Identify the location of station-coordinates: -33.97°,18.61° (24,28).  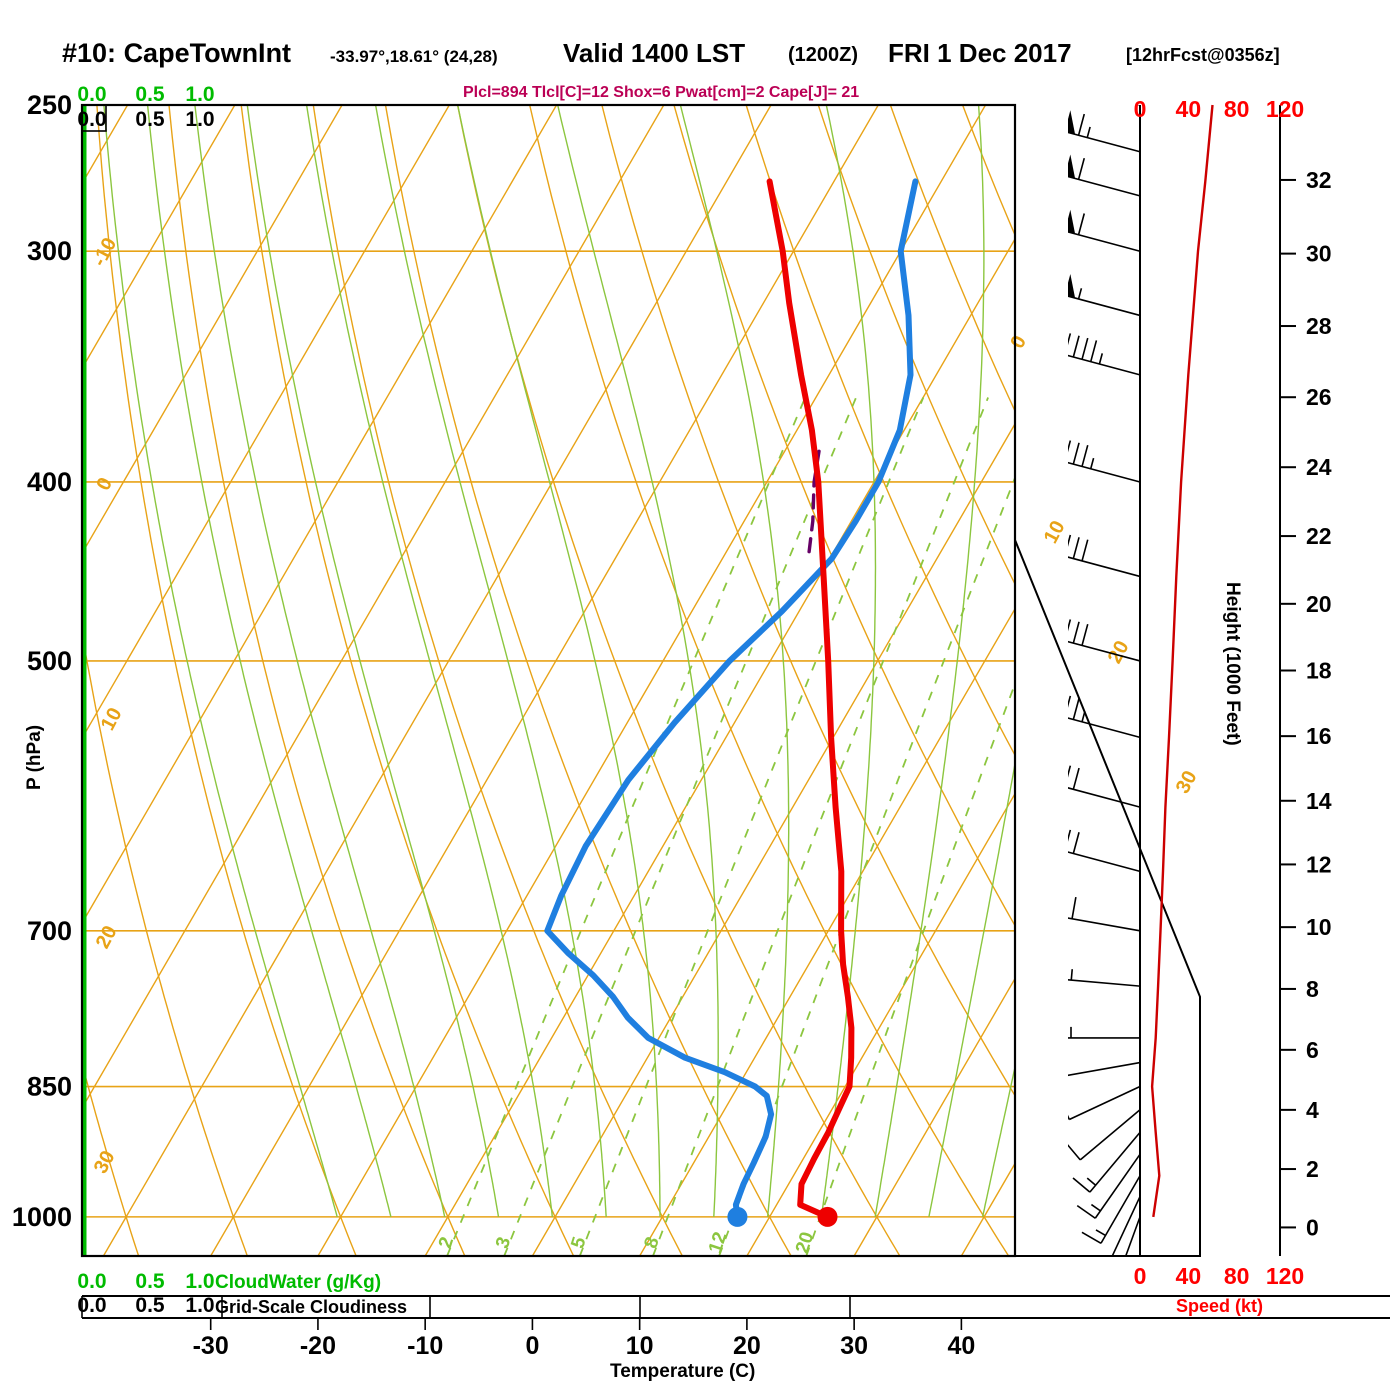
(414, 56).